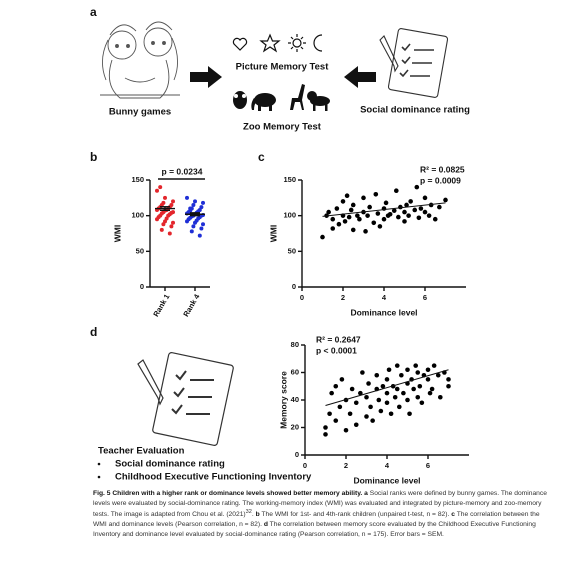 The image size is (561, 562). Describe the element at coordinates (289, 215) in the screenshot. I see `y-tick-label: 100` at that location.